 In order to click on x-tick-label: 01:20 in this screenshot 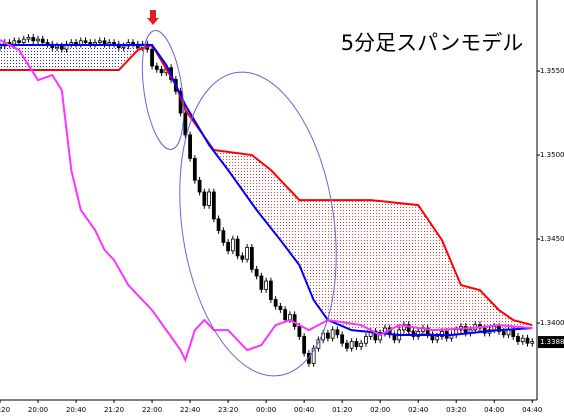, I will do `click(342, 410)`.